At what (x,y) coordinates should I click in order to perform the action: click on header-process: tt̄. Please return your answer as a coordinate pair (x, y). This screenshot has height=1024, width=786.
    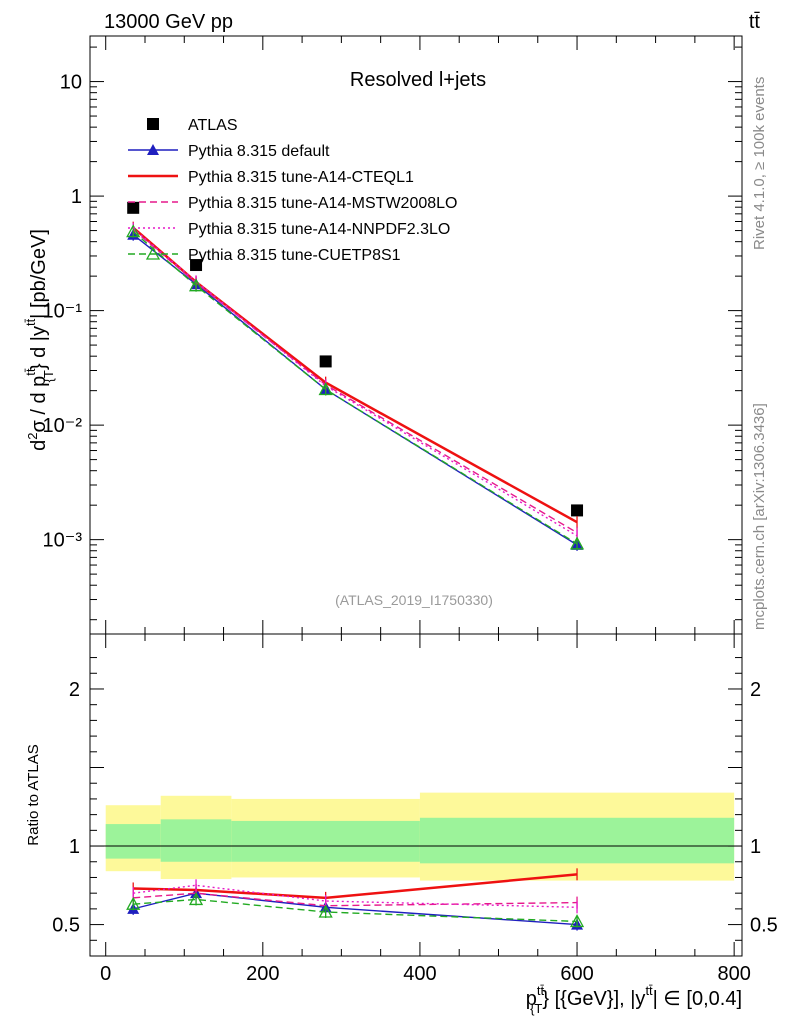
    Looking at the image, I should click on (755, 22).